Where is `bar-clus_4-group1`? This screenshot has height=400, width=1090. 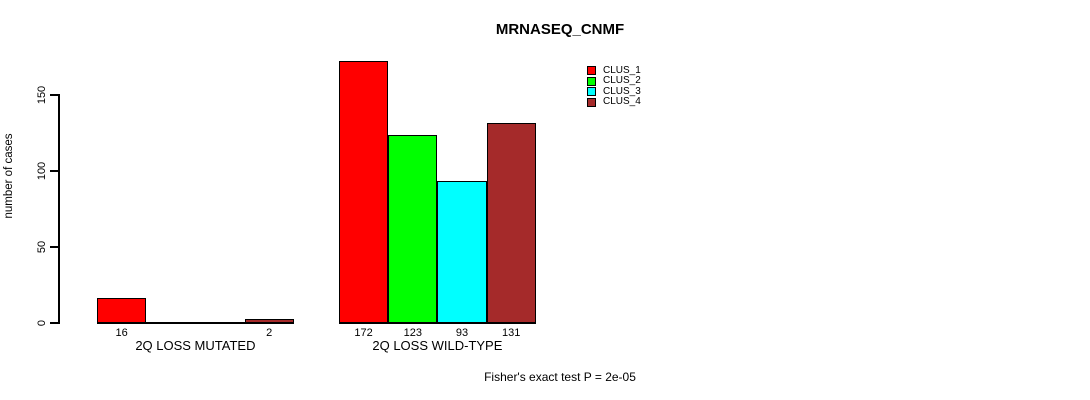
bar-clus_4-group1 is located at coordinates (269, 321).